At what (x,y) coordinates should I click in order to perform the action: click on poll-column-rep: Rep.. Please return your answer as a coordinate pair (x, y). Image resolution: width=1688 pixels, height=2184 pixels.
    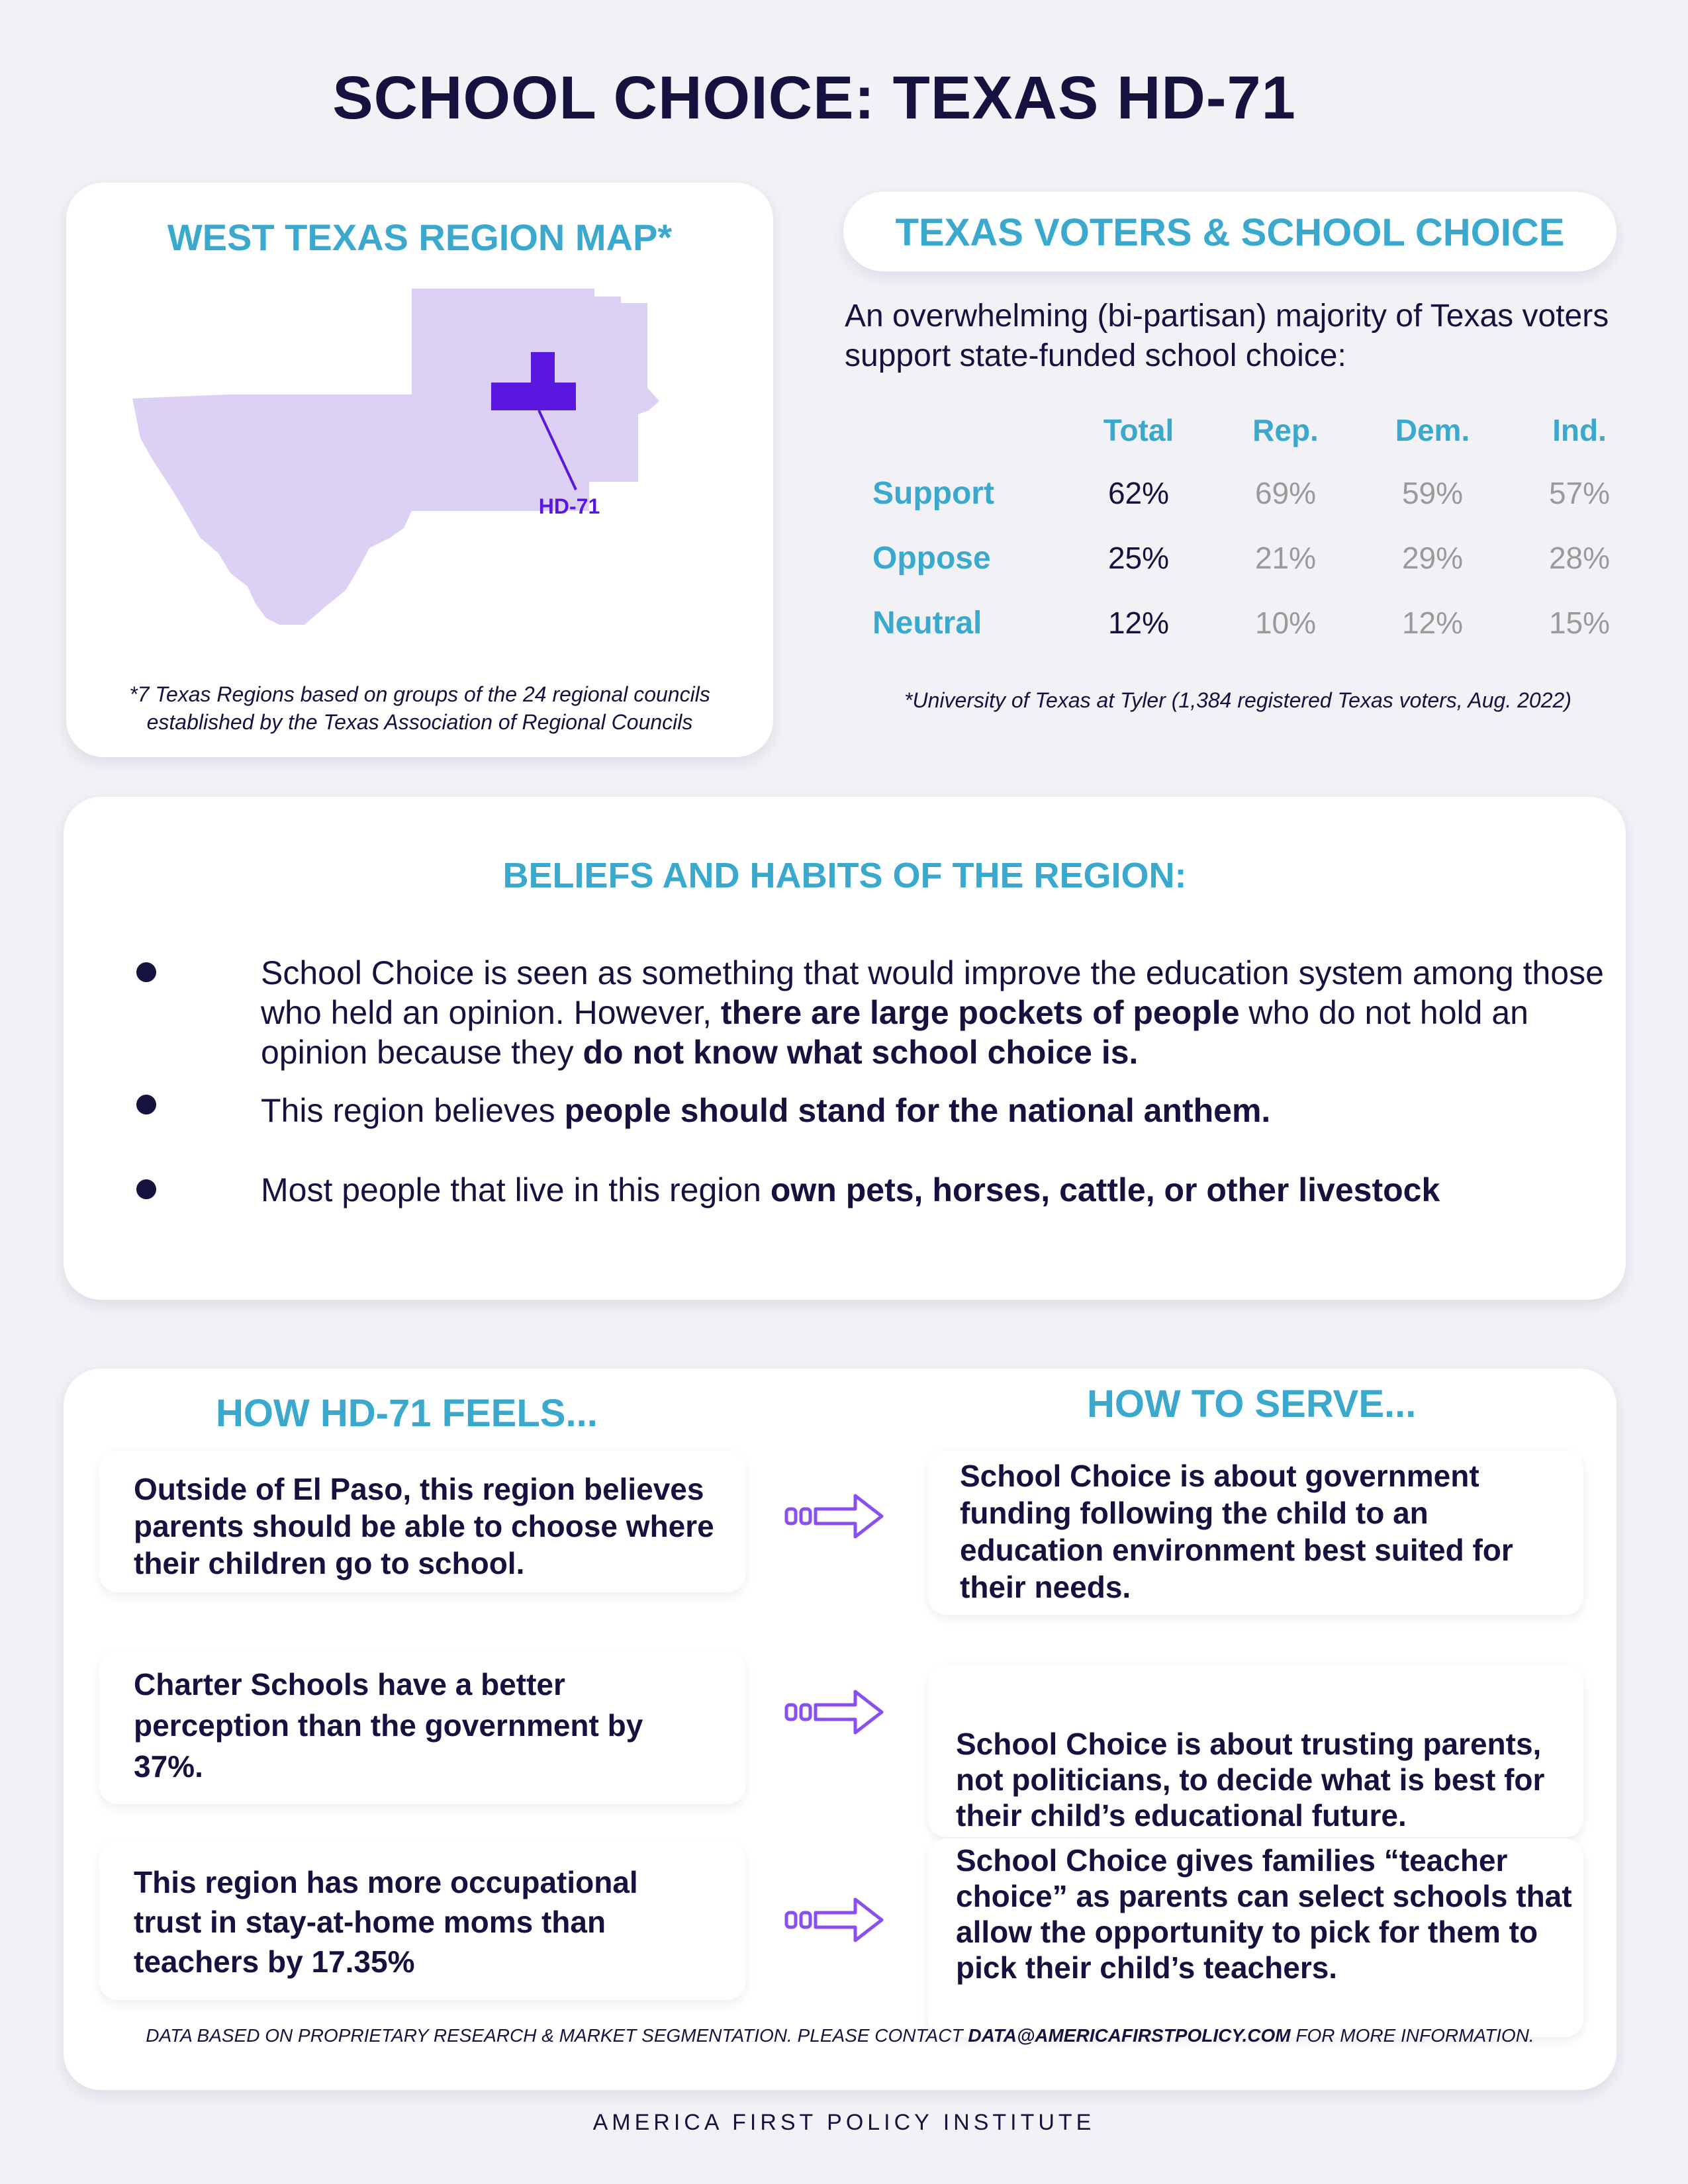
    Looking at the image, I should click on (1285, 430).